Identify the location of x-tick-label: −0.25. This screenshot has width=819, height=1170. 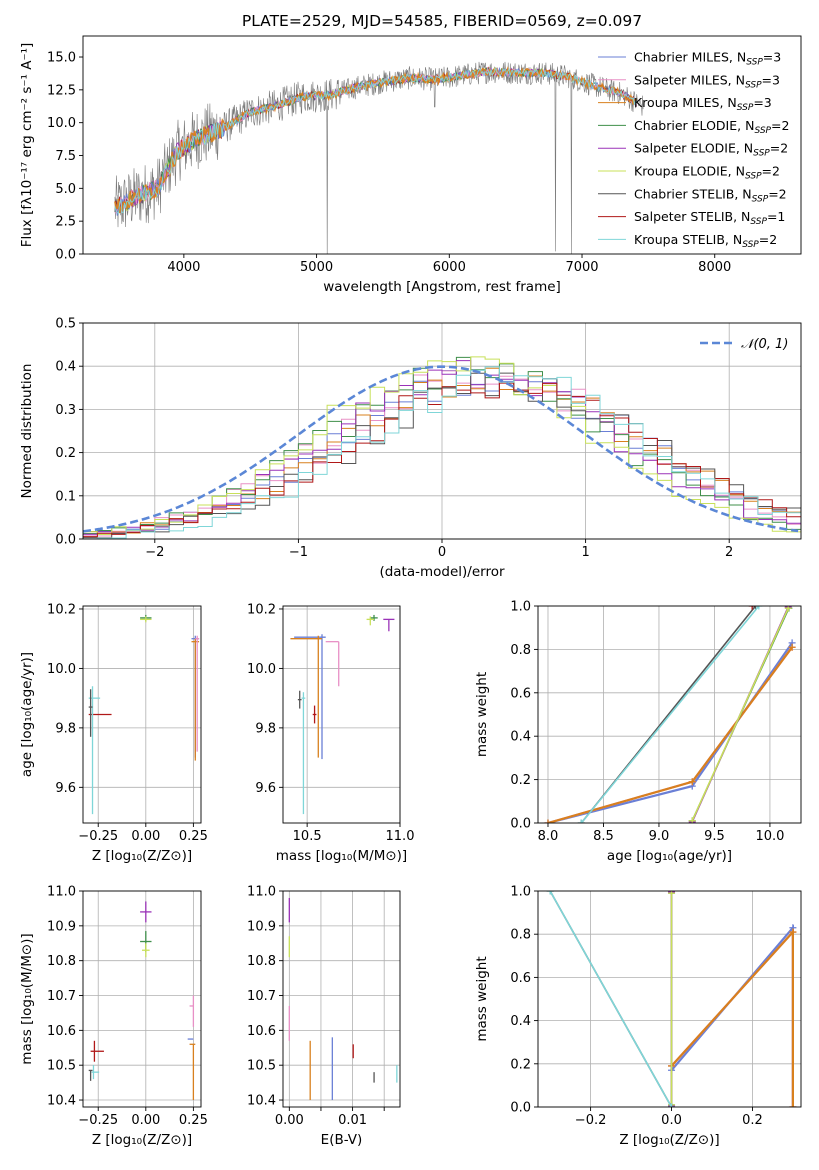
(98, 836).